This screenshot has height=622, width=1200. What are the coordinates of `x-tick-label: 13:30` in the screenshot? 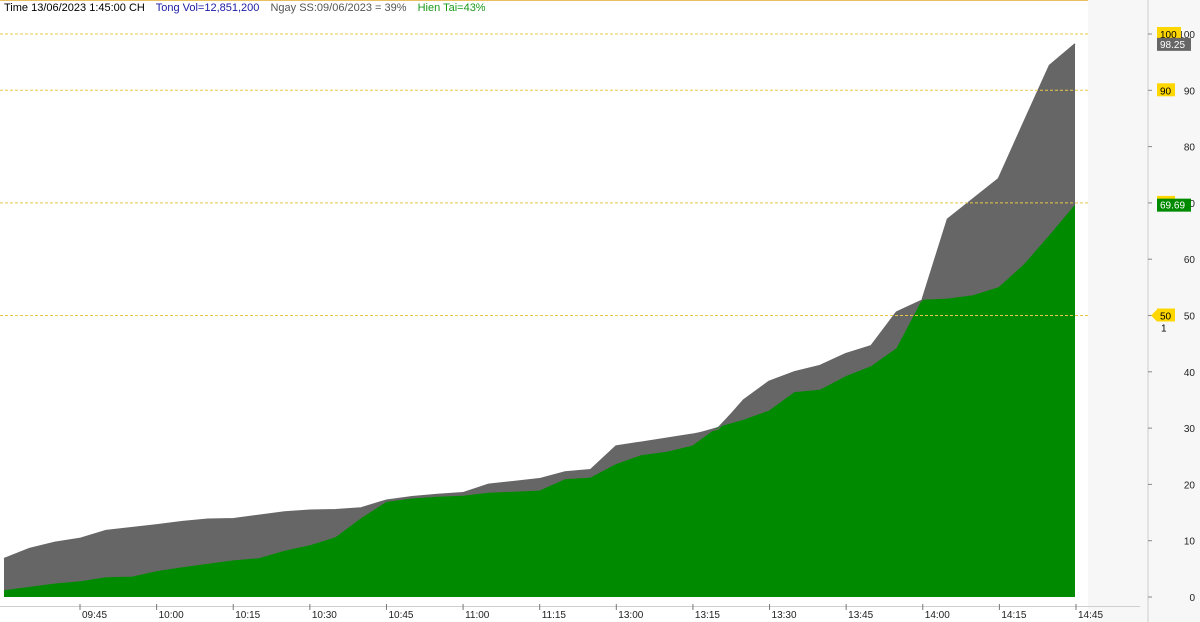 It's located at (784, 615).